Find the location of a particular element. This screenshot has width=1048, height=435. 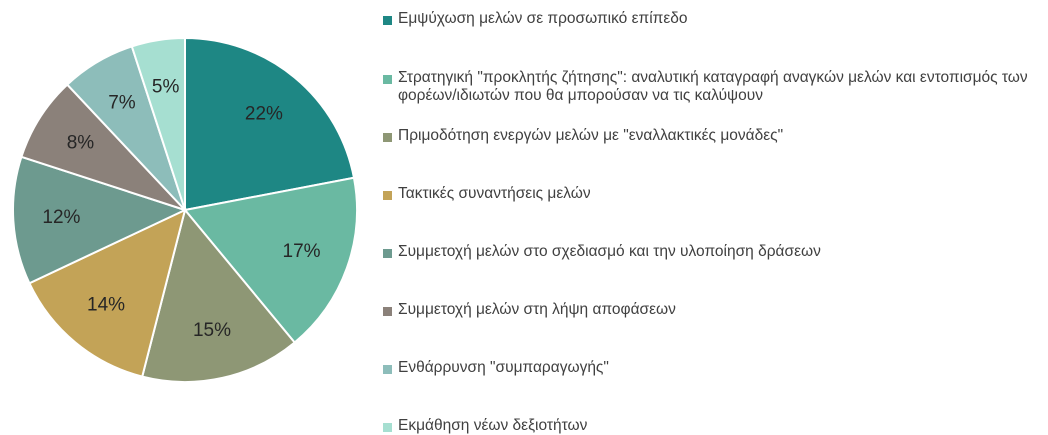

legend-label: Συμμετοχή μελών στη λήψη αποφάσεων is located at coordinates (537, 309).